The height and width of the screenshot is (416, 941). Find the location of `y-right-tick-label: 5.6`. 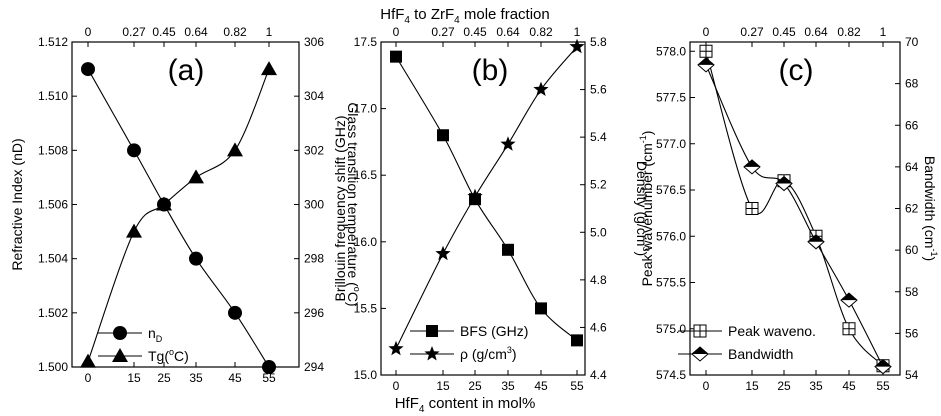

y-right-tick-label: 5.6 is located at coordinates (598, 90).